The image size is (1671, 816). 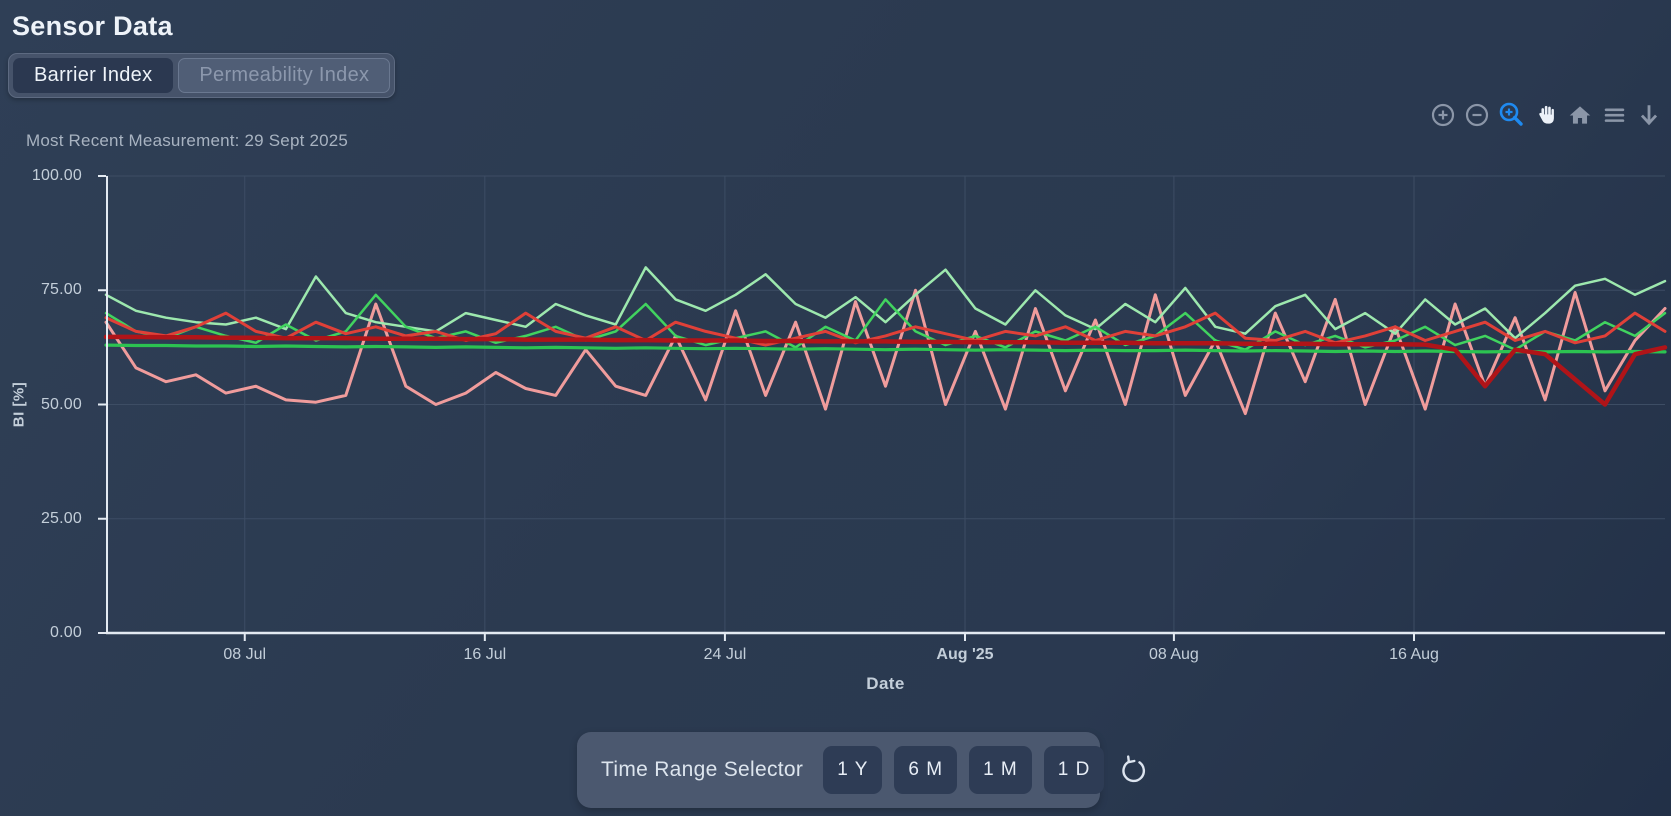 I want to click on series-green-flat, so click(x=885, y=348).